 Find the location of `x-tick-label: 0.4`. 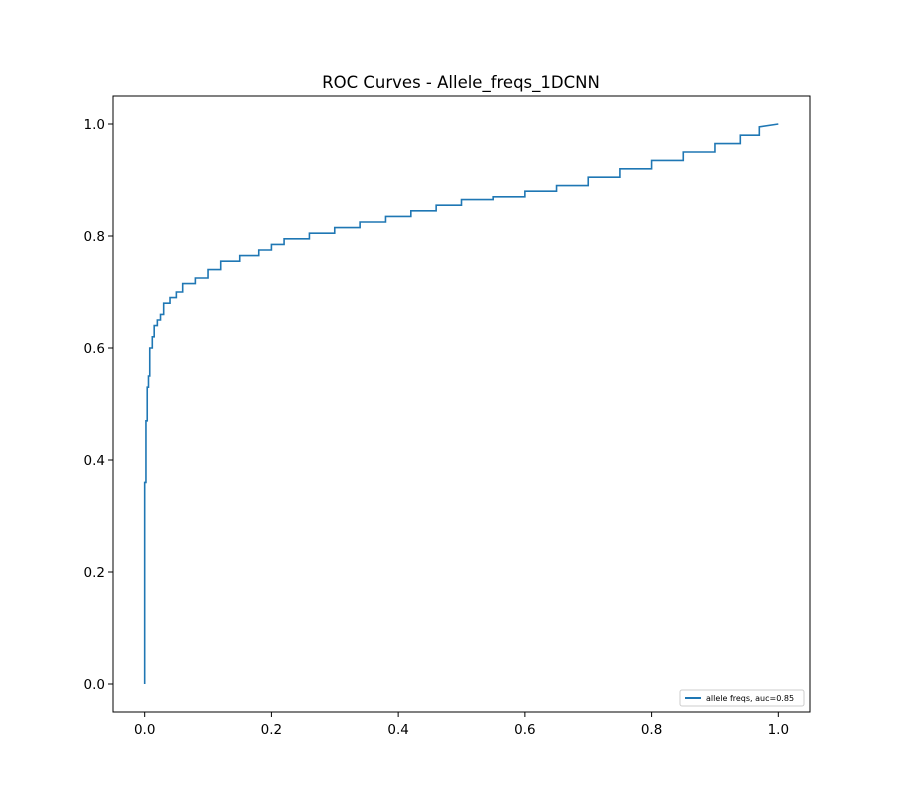

x-tick-label: 0.4 is located at coordinates (397, 730).